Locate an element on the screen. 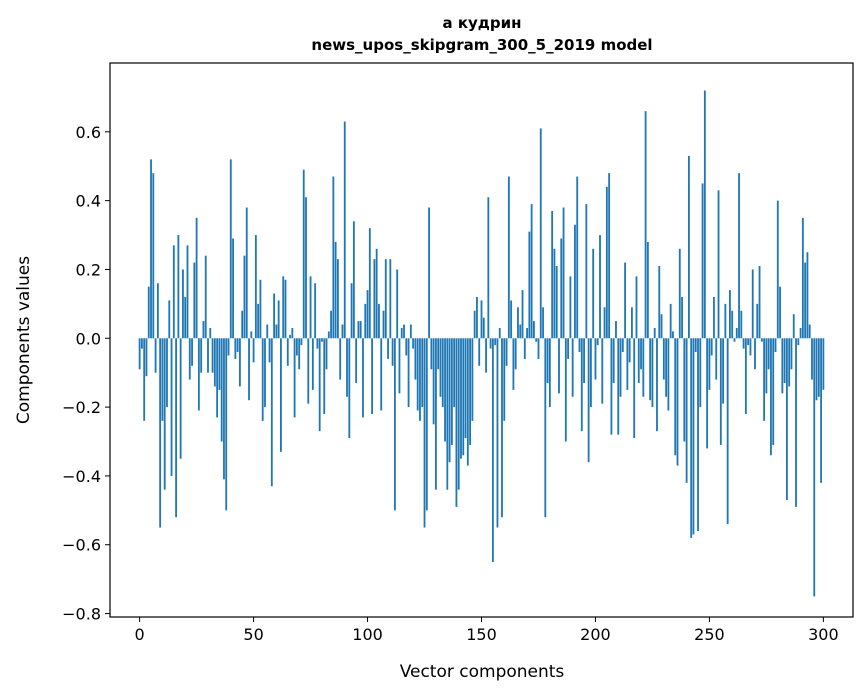 Image resolution: width=867 pixels, height=696 pixels. x-axis-ticks: 0 50 100 150 200 250 300 is located at coordinates (487, 630).